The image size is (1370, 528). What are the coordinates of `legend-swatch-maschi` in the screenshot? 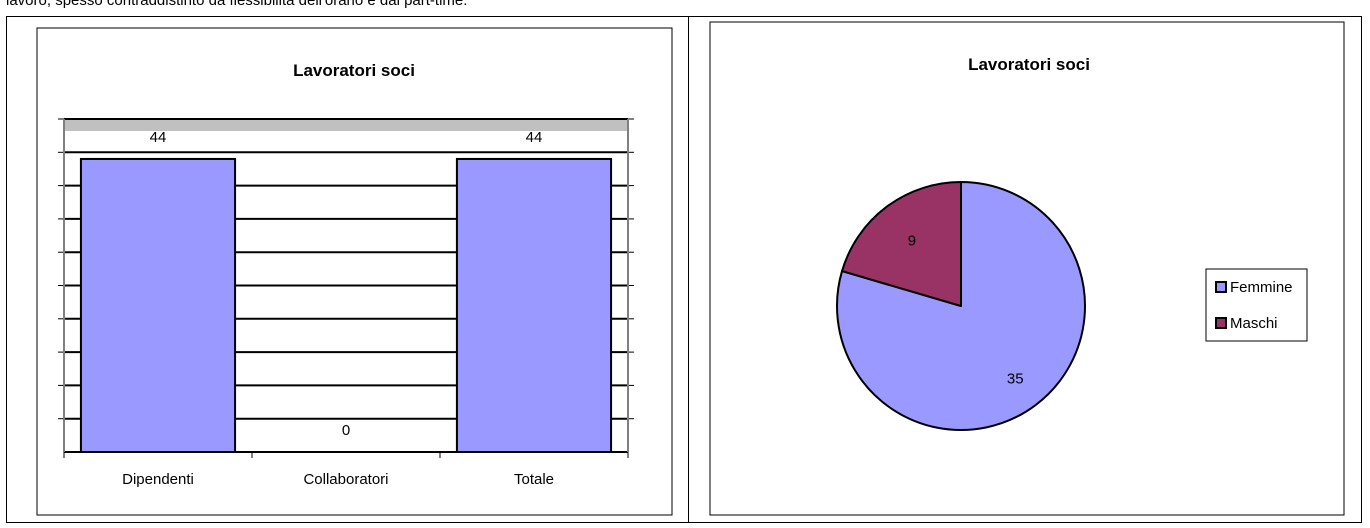 It's located at (1221, 323).